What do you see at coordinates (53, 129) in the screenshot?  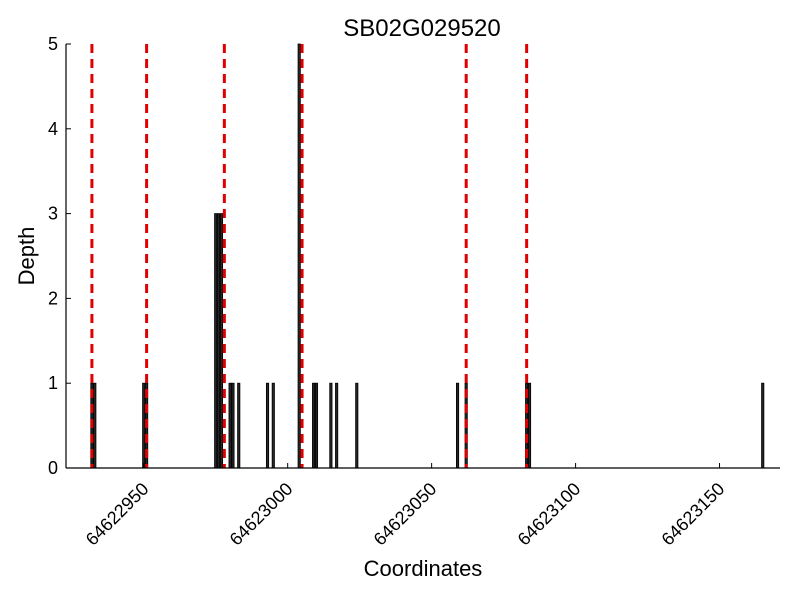 I see `y-tick-label: 4` at bounding box center [53, 129].